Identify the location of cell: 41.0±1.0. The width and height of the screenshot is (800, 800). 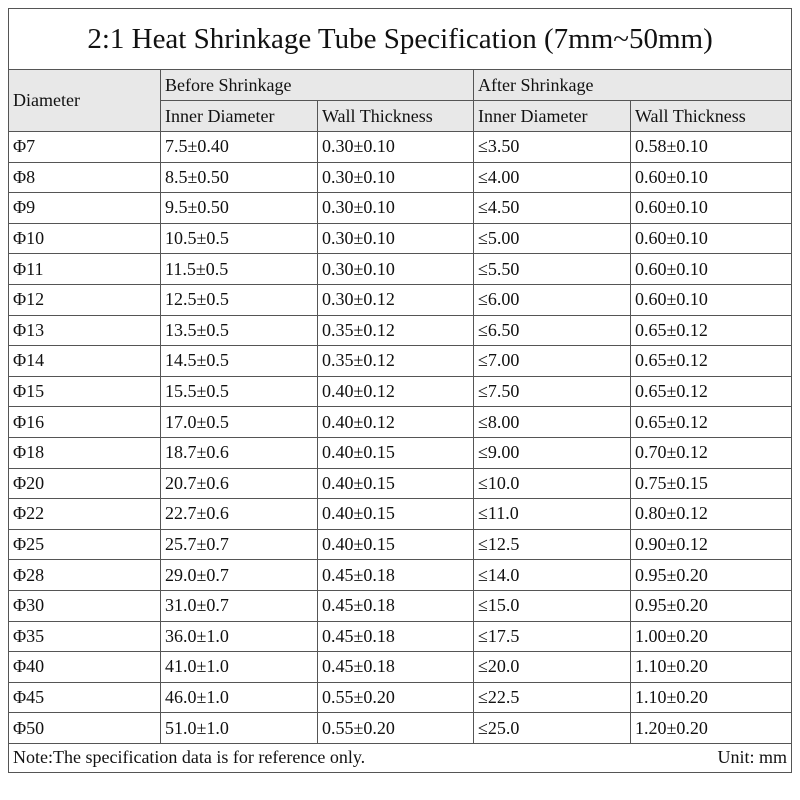
(239, 667).